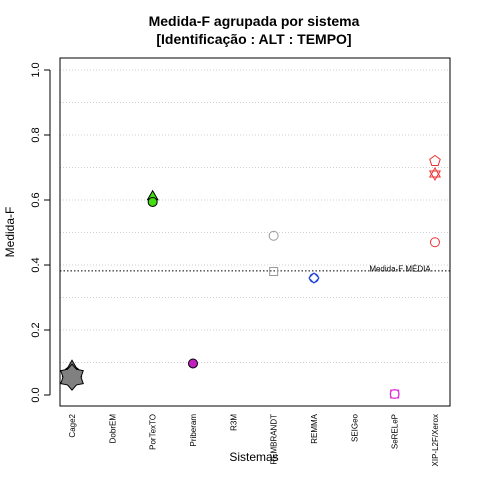 The image size is (480, 480). What do you see at coordinates (274, 439) in the screenshot?
I see `x-tick-label: REMBRANDT` at bounding box center [274, 439].